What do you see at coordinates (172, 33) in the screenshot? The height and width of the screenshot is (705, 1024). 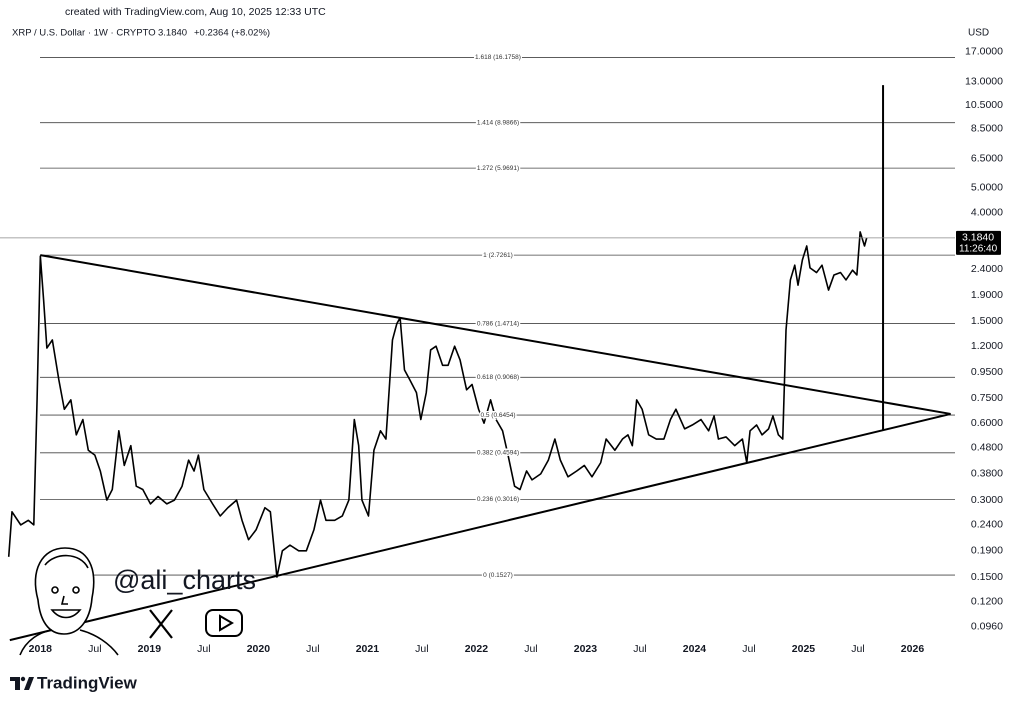 I see `price-header: 3.1840` at bounding box center [172, 33].